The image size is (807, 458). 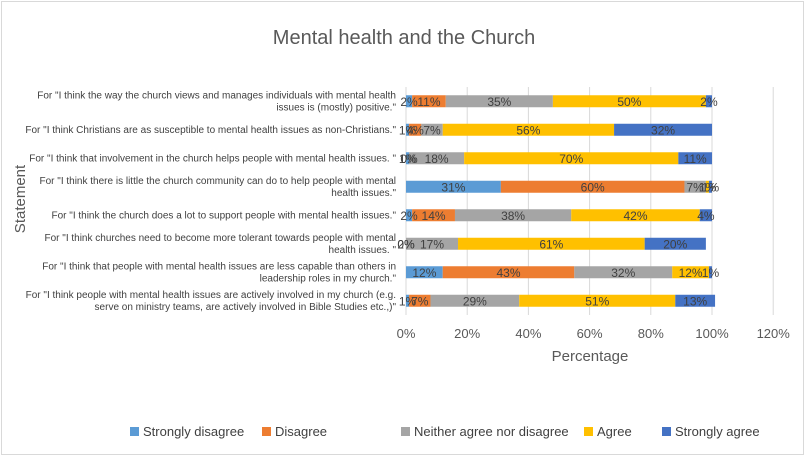 I want to click on data-label: 18%, so click(x=437, y=159).